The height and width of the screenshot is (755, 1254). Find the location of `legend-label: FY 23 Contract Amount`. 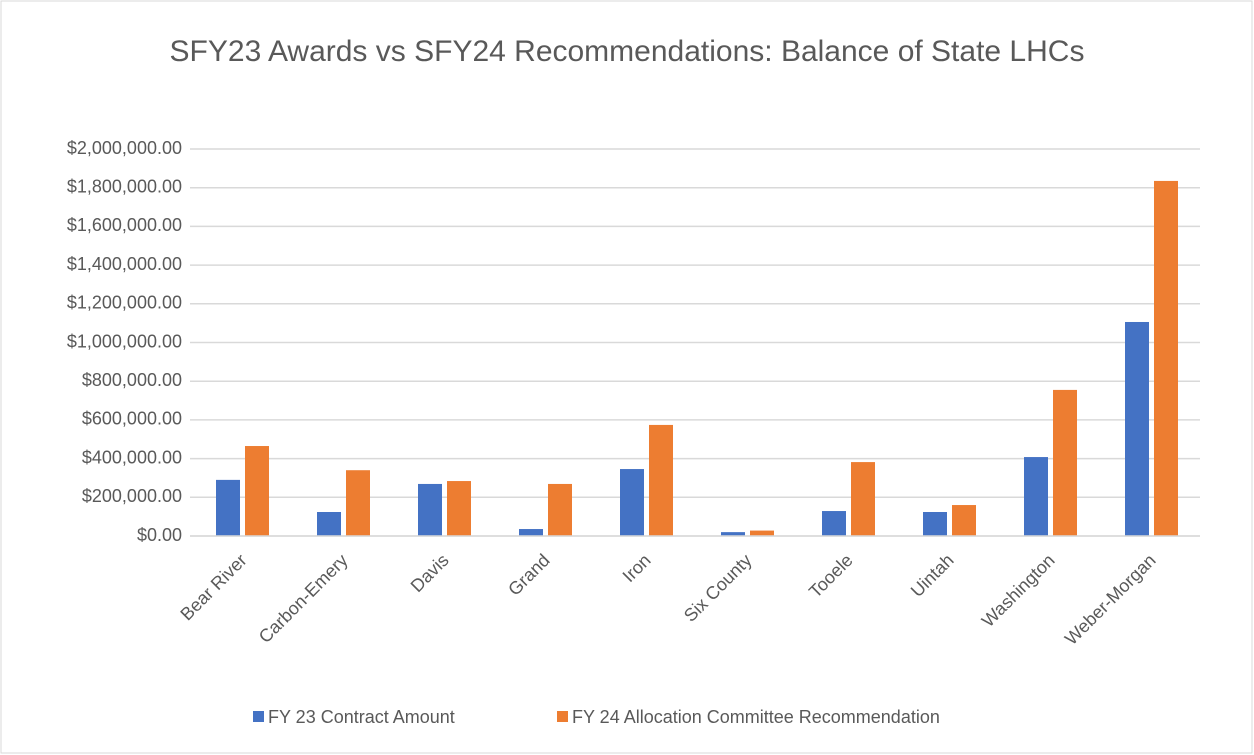

legend-label: FY 23 Contract Amount is located at coordinates (361, 717).